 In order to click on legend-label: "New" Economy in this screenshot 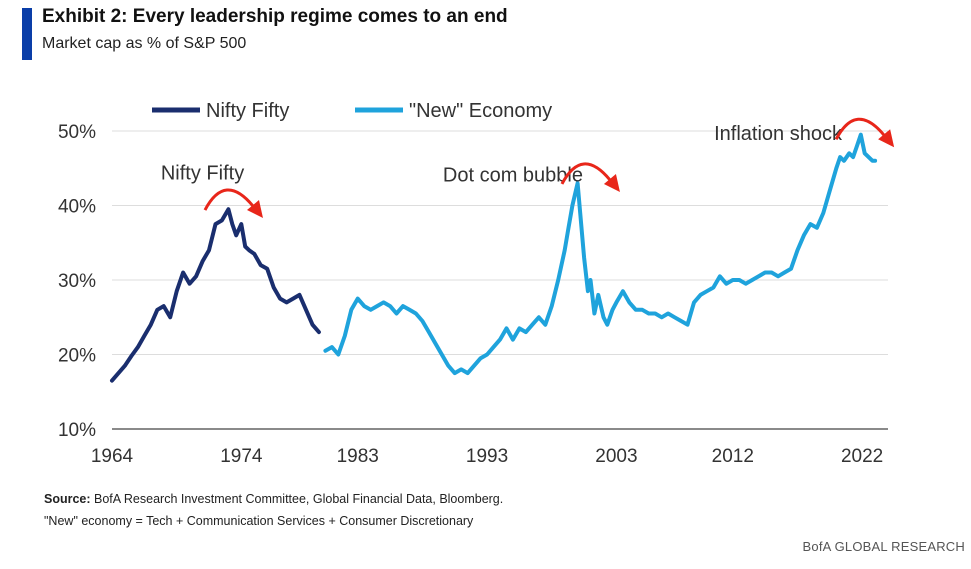, I will do `click(480, 111)`.